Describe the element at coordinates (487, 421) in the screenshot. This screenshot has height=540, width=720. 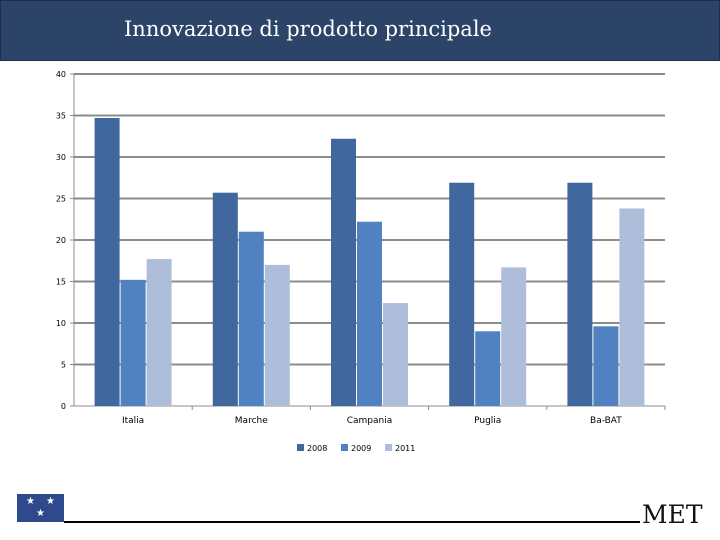
I see `x-tick-label: Puglia` at that location.